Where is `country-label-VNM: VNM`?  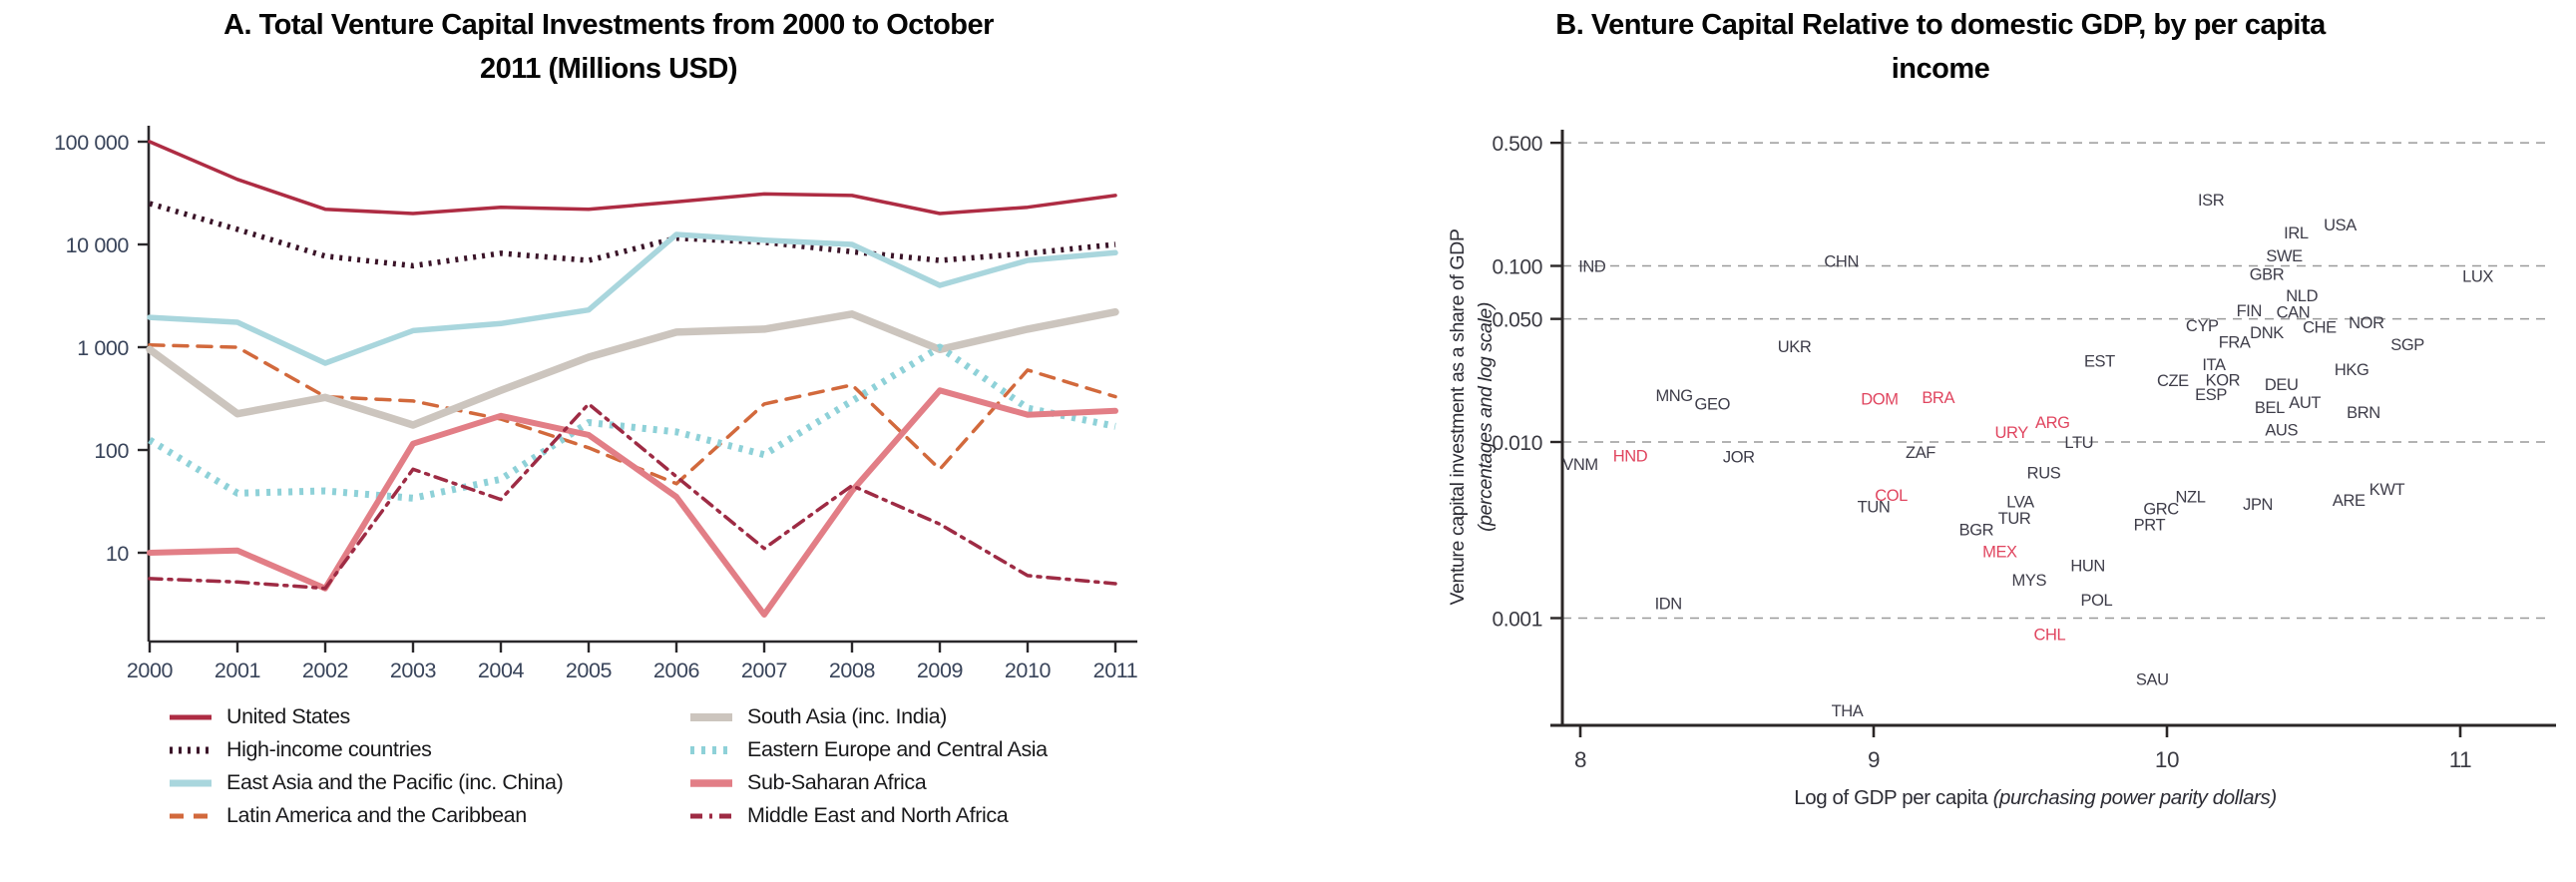
country-label-VNM: VNM is located at coordinates (1579, 465).